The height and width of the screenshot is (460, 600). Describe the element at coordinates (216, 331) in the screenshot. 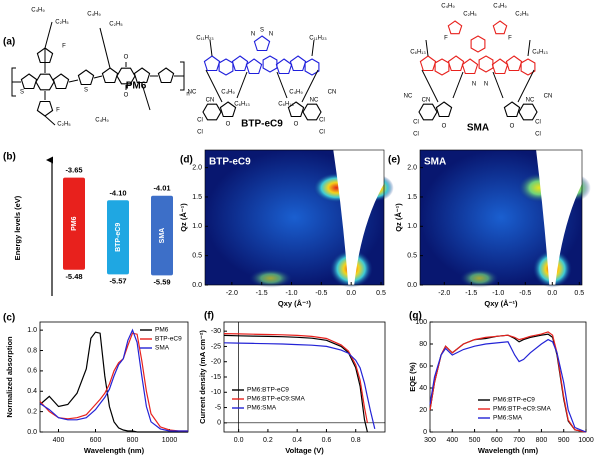

I see `y-tick-label: -30` at that location.